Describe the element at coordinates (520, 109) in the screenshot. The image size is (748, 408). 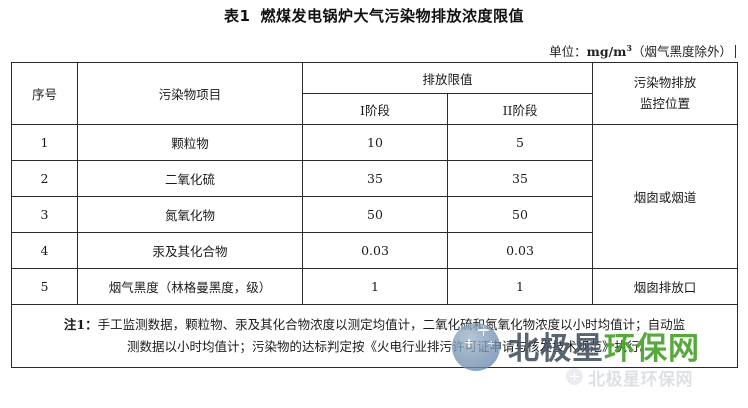
I see `header-cell-stage2: II阶段` at that location.